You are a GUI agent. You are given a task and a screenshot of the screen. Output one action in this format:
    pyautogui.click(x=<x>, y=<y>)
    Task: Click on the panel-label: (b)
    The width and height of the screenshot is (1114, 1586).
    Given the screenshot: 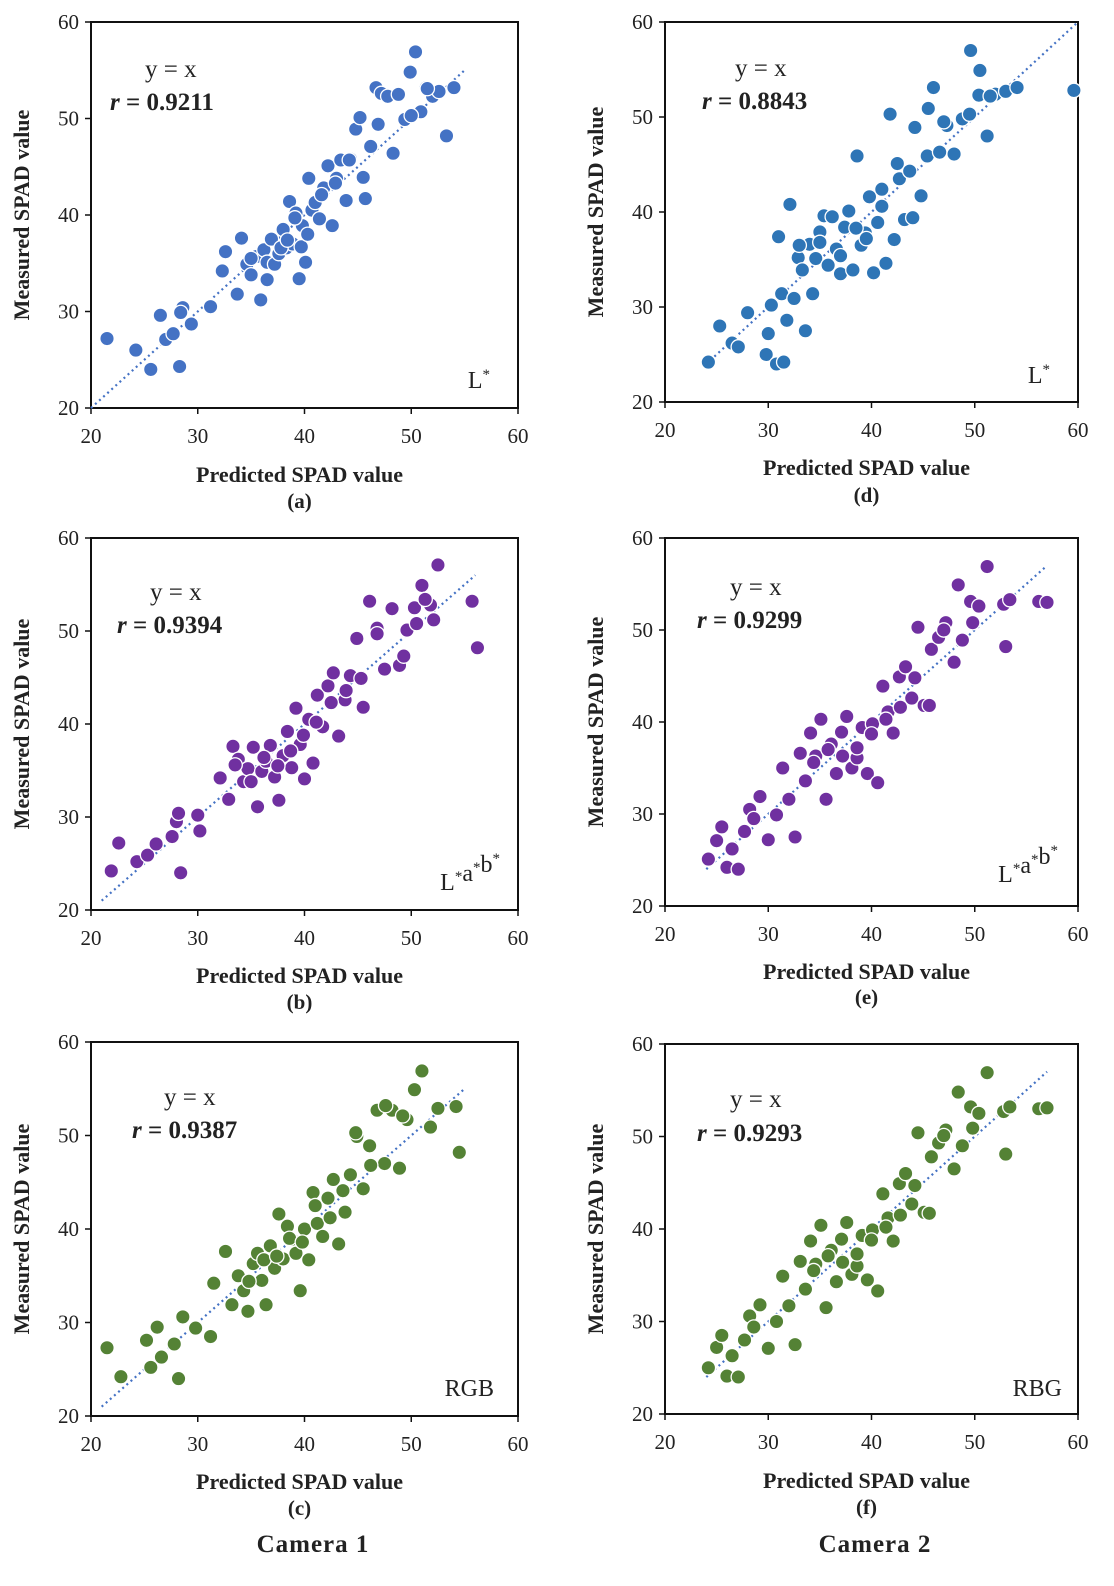 What is the action you would take?
    pyautogui.click(x=300, y=1002)
    